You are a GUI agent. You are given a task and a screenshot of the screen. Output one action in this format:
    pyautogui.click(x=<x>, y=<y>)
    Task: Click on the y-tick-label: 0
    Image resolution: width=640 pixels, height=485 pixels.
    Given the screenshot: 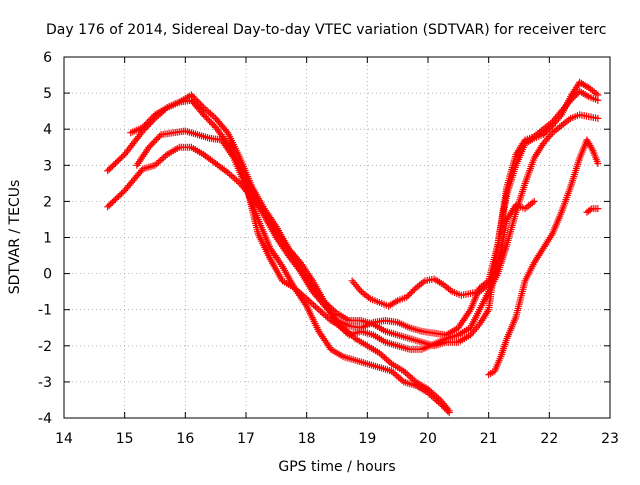 What is the action you would take?
    pyautogui.click(x=47, y=275)
    